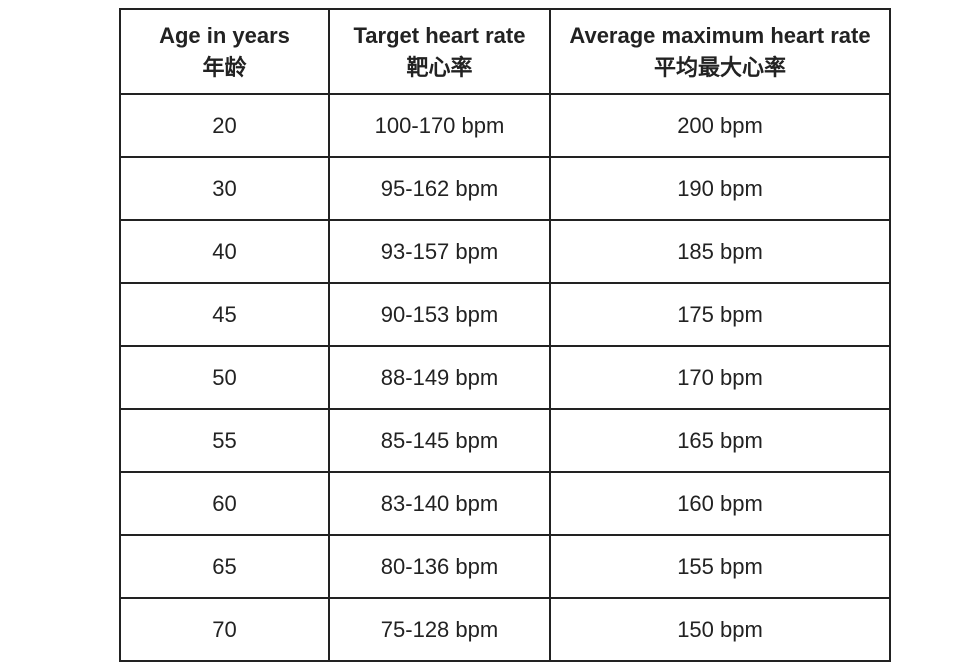  I want to click on table-cell: 70, so click(224, 629).